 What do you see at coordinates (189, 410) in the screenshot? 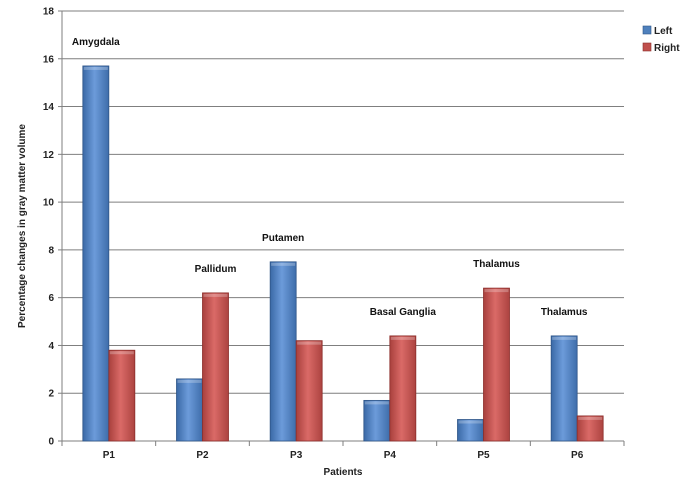
I see `bar-left-p2` at bounding box center [189, 410].